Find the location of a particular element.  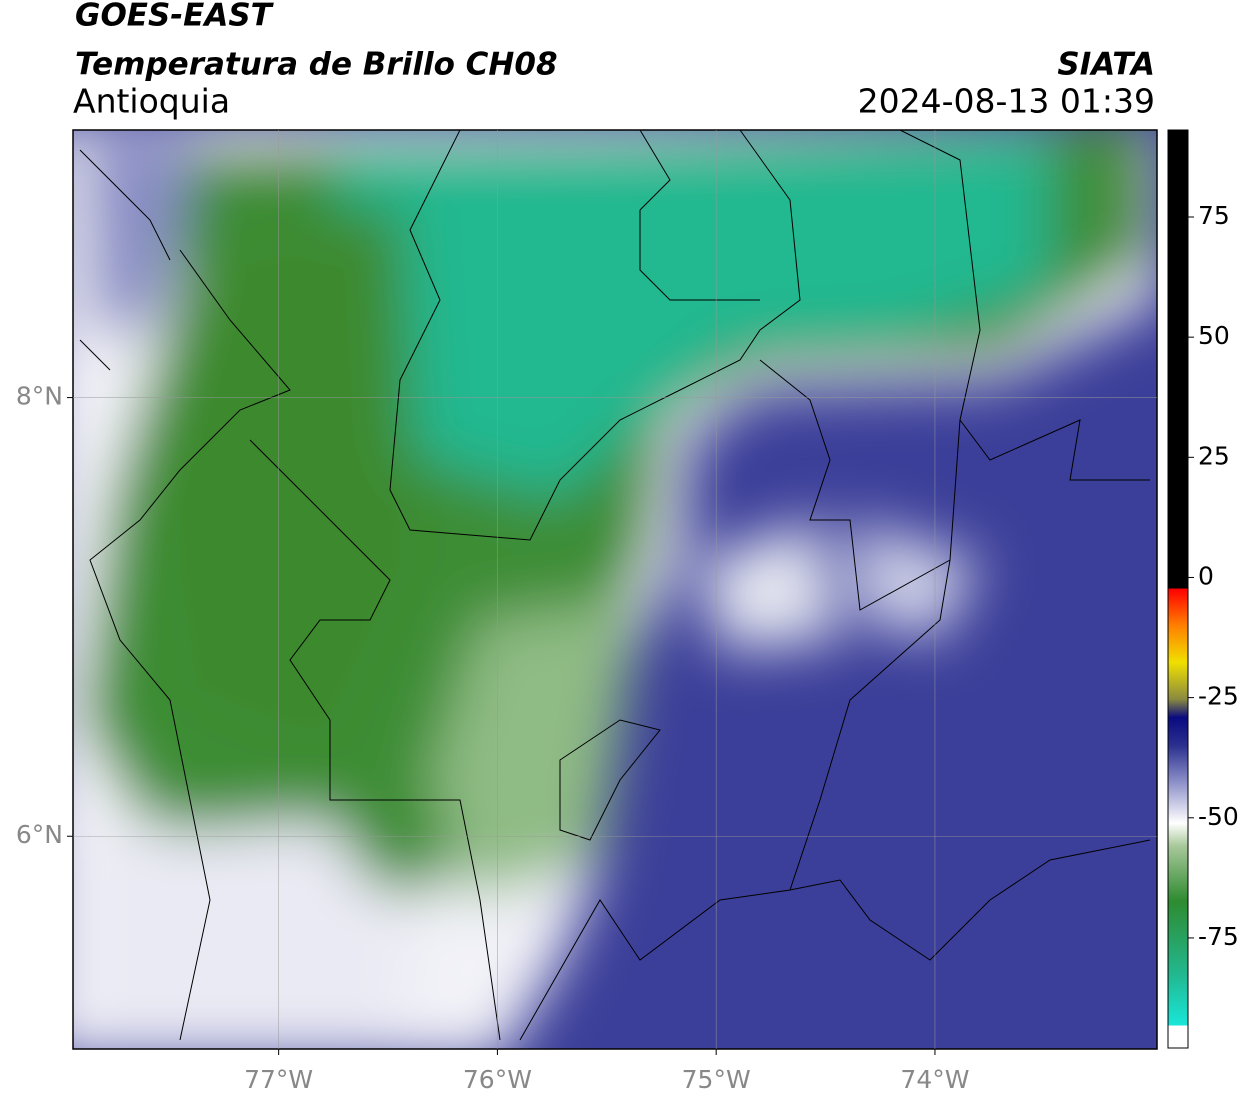

y-tick-label: 8°N is located at coordinates (39, 396).